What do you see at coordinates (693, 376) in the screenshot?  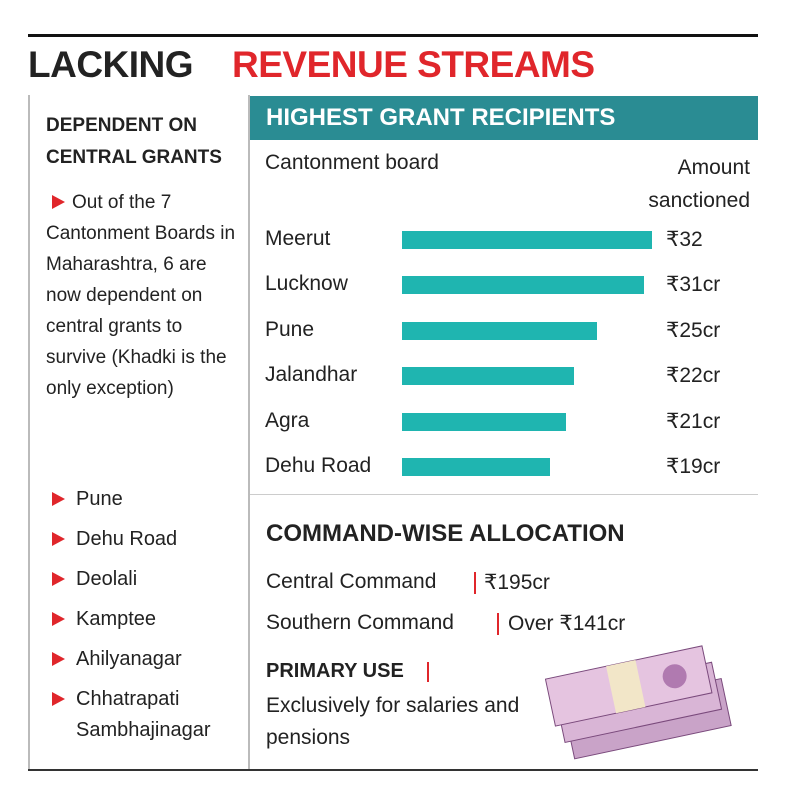 I see `value-label: ₹22cr` at bounding box center [693, 376].